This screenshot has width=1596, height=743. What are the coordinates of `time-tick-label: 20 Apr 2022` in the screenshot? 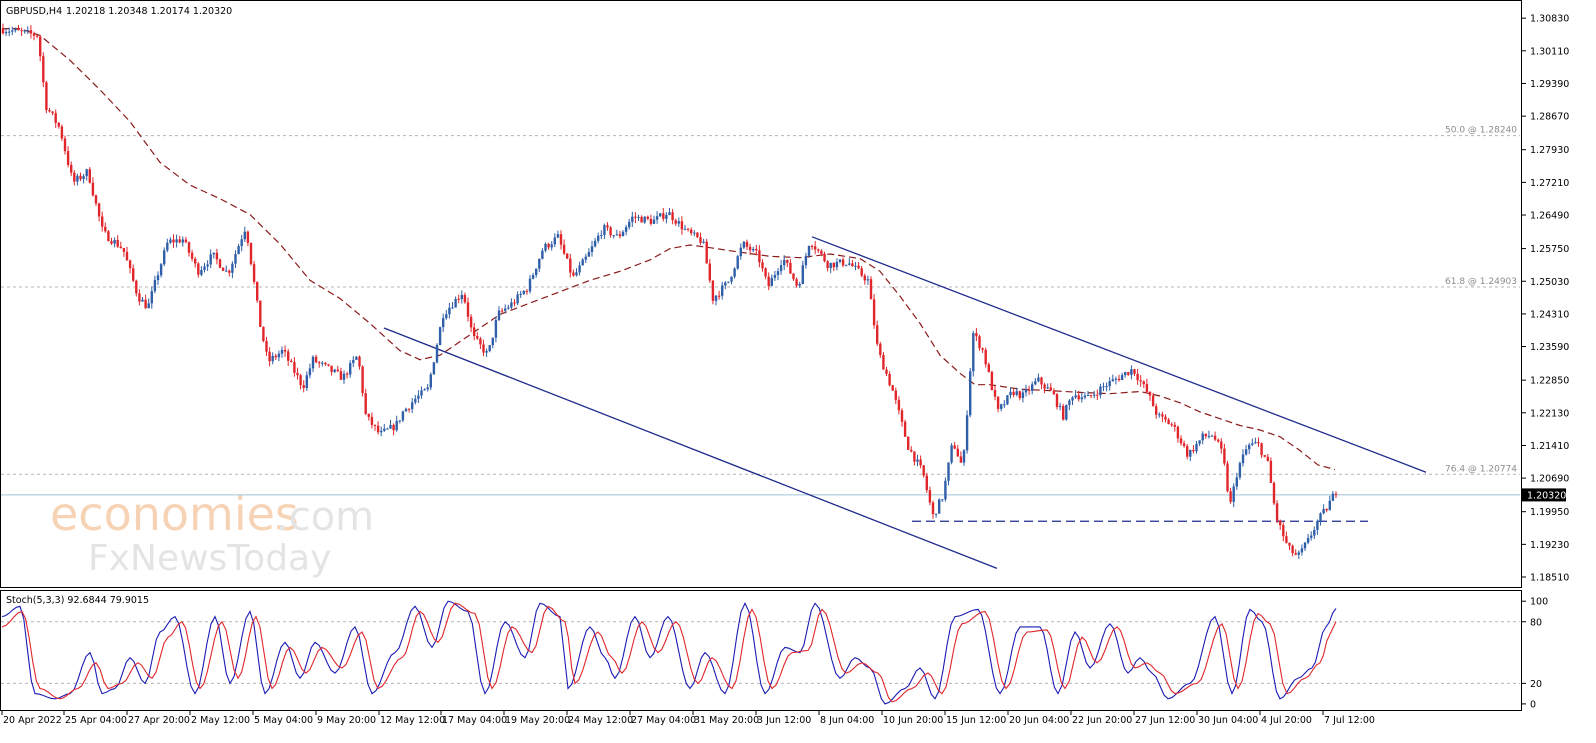 It's located at (32, 720).